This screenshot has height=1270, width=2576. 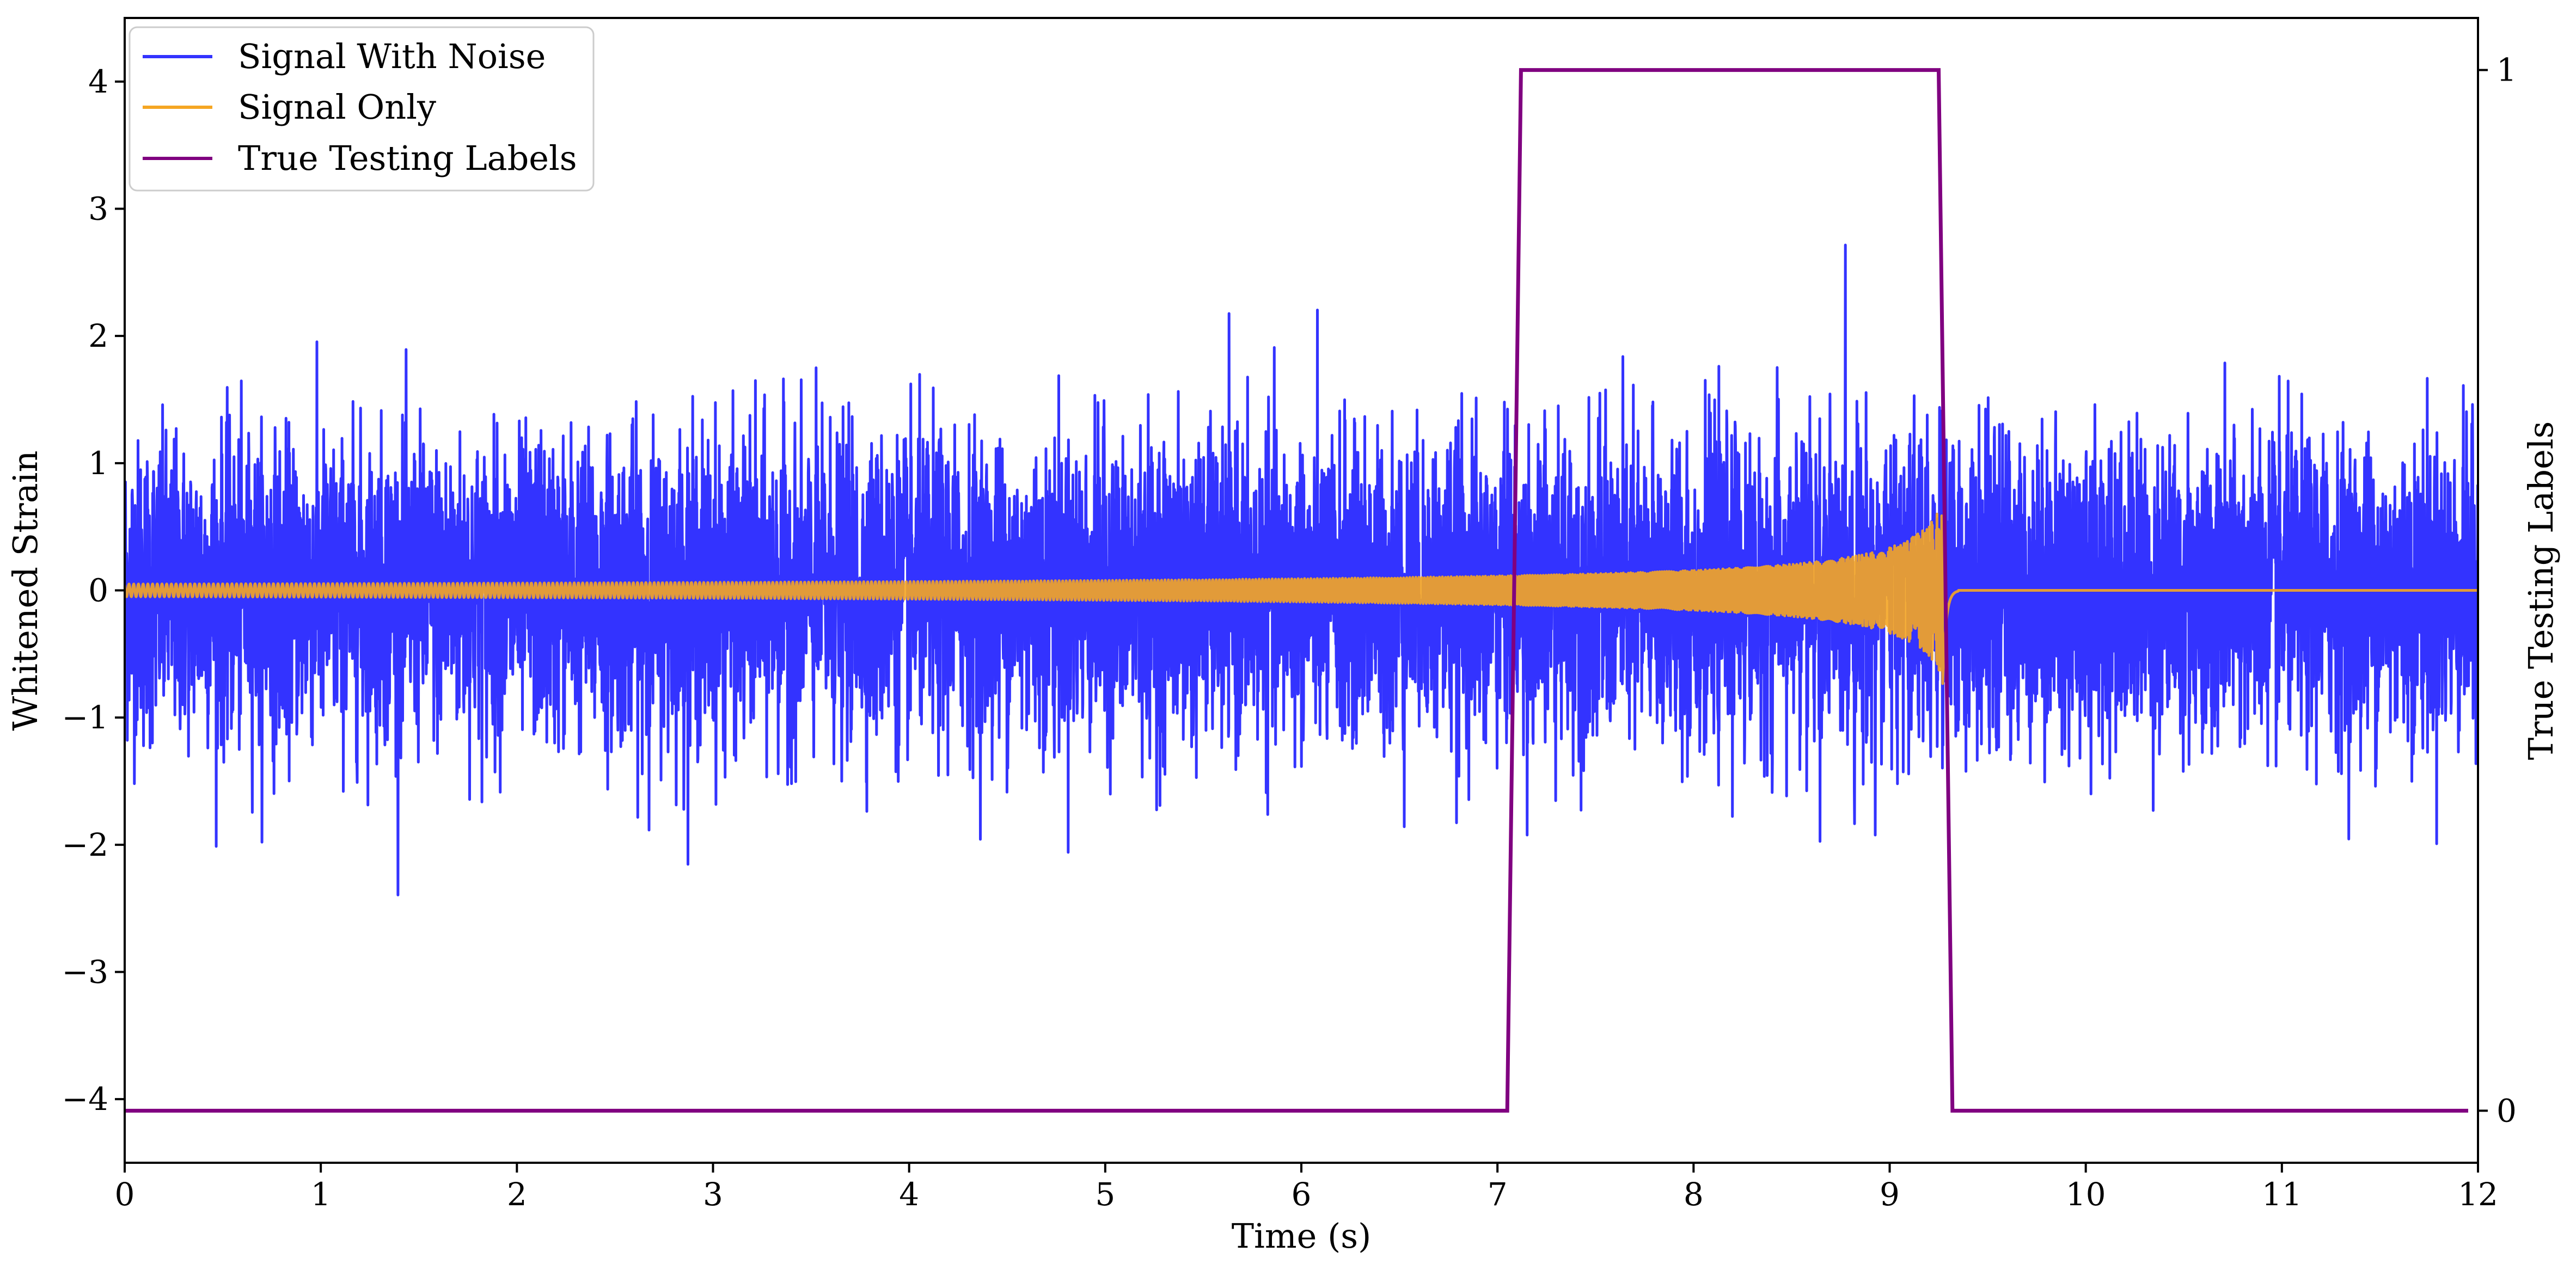 I want to click on y-tick-label: −4, so click(x=85, y=1099).